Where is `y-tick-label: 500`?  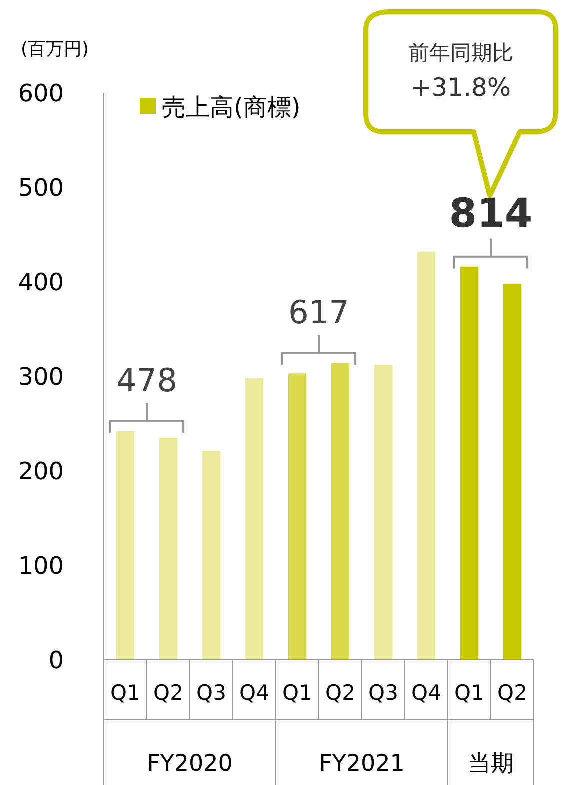
y-tick-label: 500 is located at coordinates (41, 188).